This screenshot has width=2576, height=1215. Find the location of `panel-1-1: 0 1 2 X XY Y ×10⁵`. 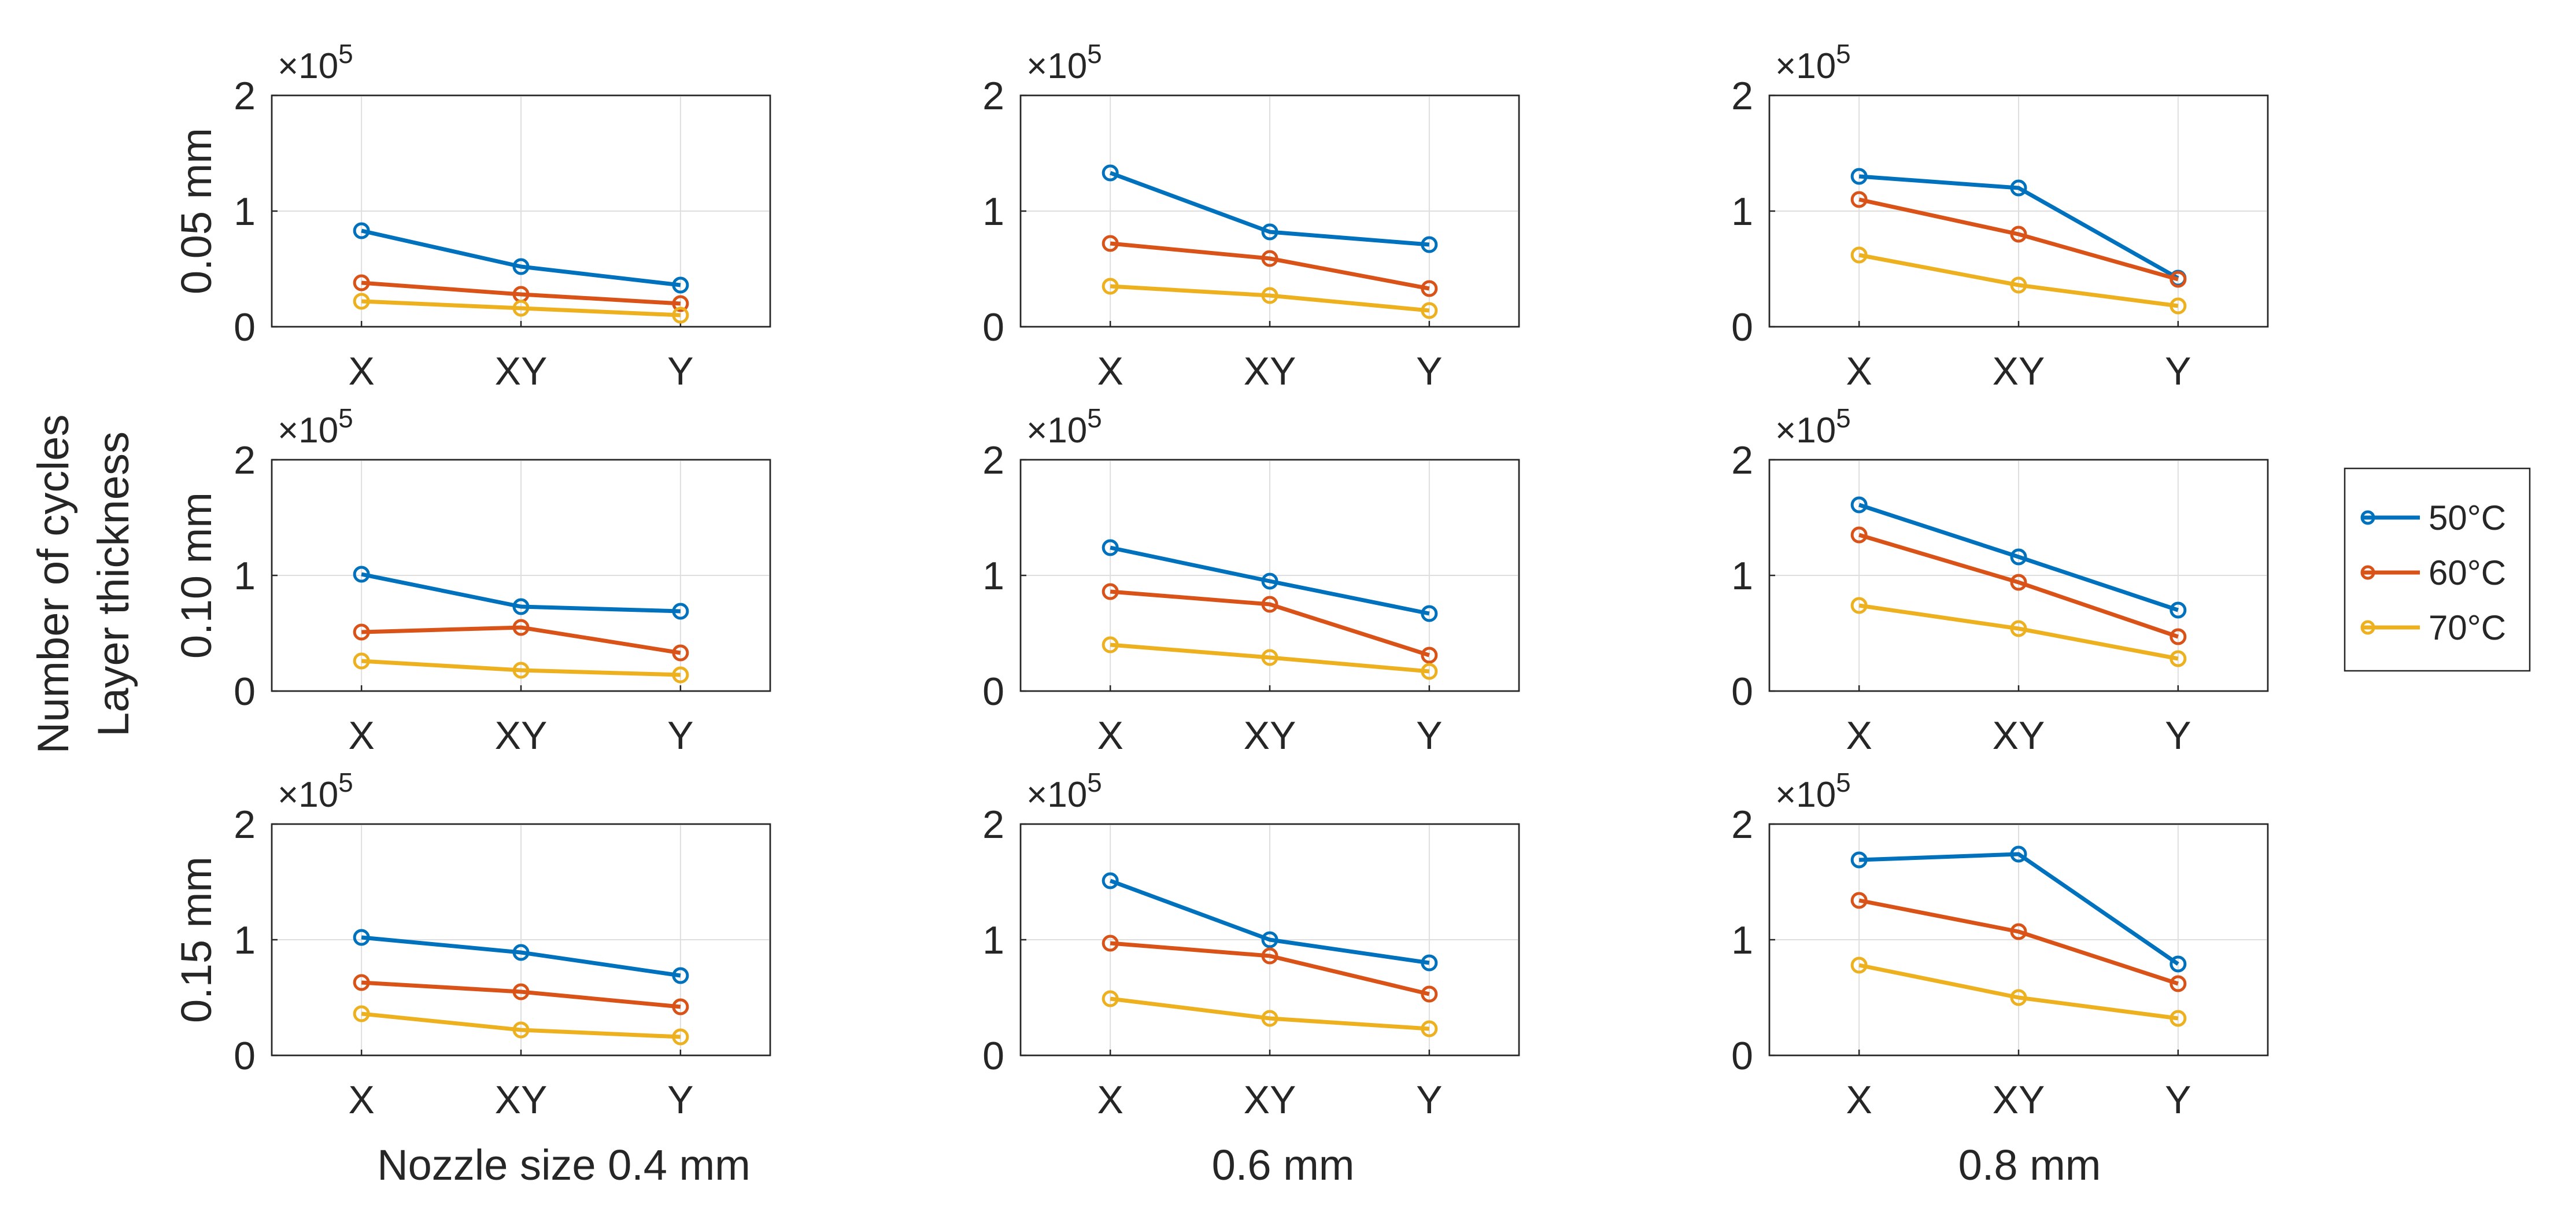

panel-1-1: 0 1 2 X XY Y ×10⁵ is located at coordinates (1251, 580).